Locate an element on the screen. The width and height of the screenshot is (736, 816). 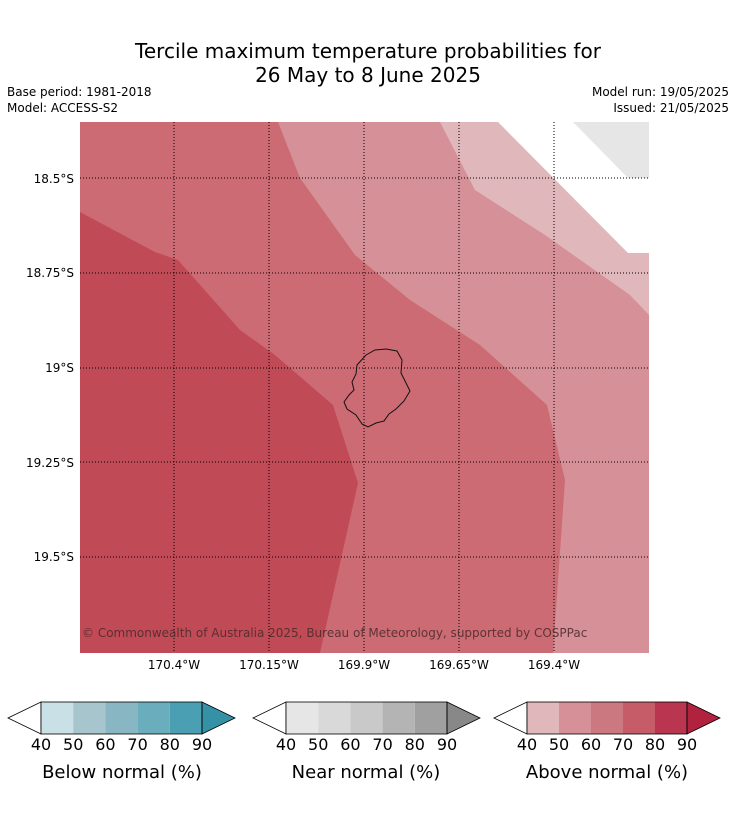
near-normal-colorbar-frame is located at coordinates (366, 718).